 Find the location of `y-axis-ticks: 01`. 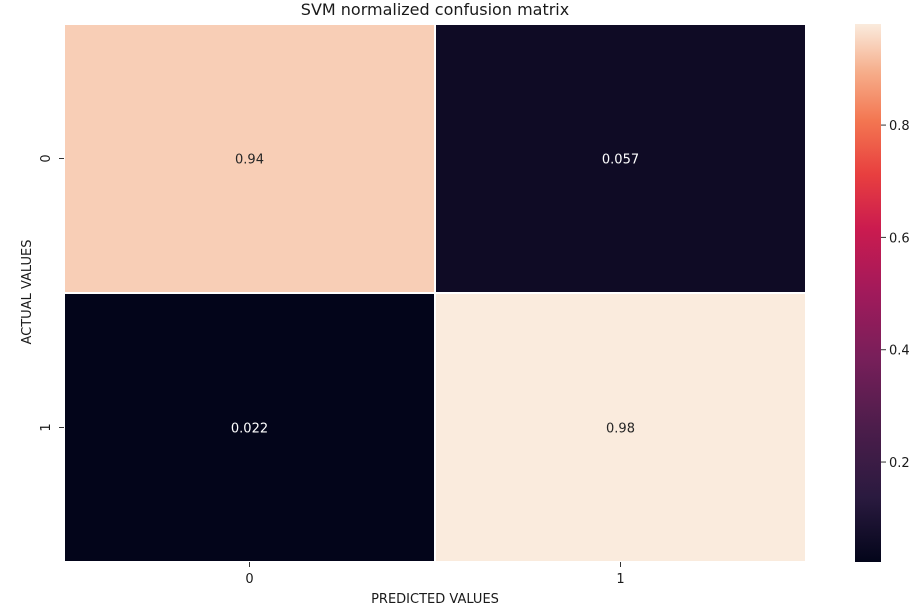

y-axis-ticks: 01 is located at coordinates (51, 293).